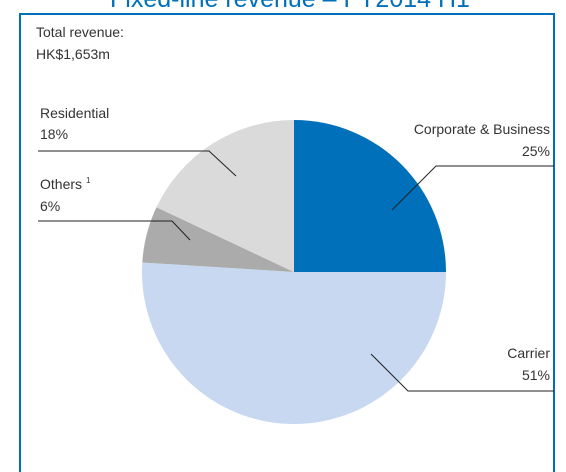 Image resolution: width=566 pixels, height=472 pixels. Describe the element at coordinates (65, 184) in the screenshot. I see `slice-label-others: Others 1` at that location.